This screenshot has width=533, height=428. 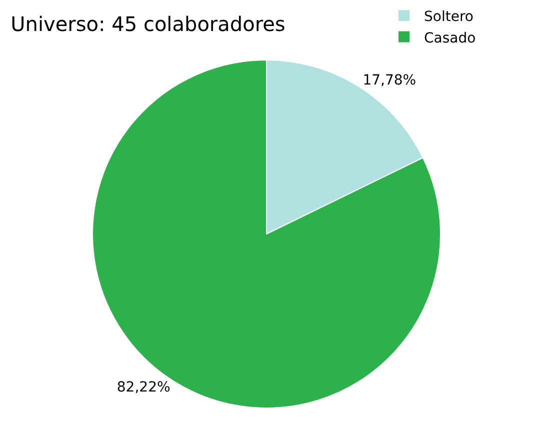 I want to click on legend-label: Casado, so click(x=450, y=38).